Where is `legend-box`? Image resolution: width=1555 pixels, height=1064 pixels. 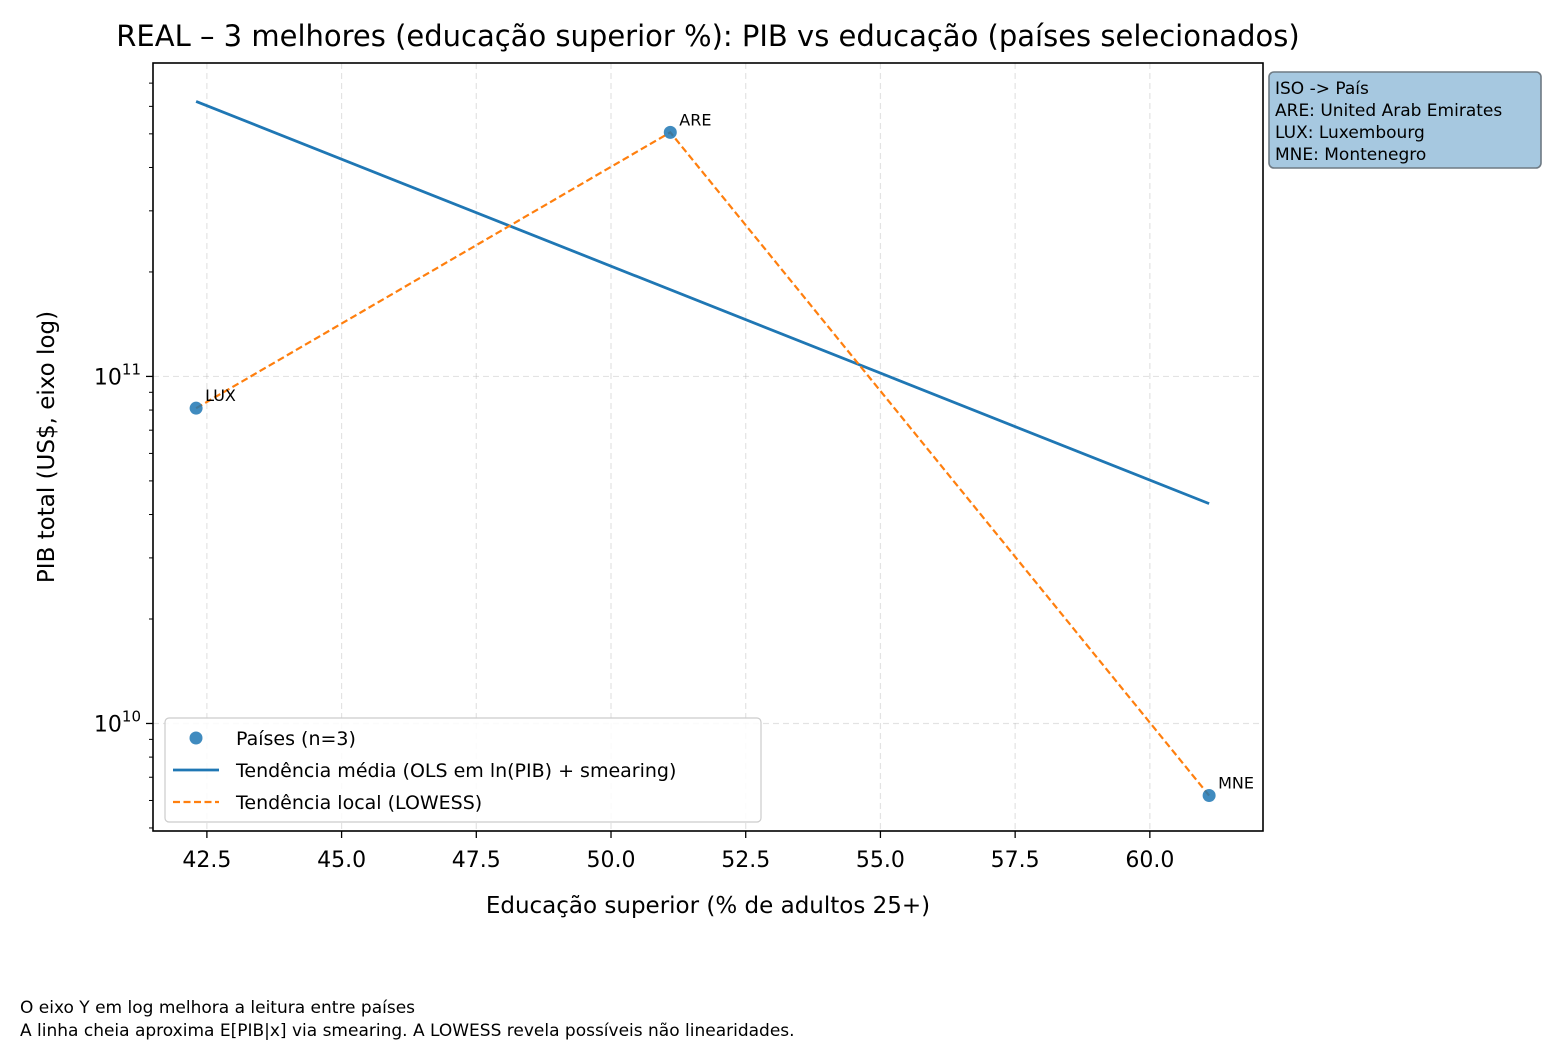 legend-box is located at coordinates (463, 770).